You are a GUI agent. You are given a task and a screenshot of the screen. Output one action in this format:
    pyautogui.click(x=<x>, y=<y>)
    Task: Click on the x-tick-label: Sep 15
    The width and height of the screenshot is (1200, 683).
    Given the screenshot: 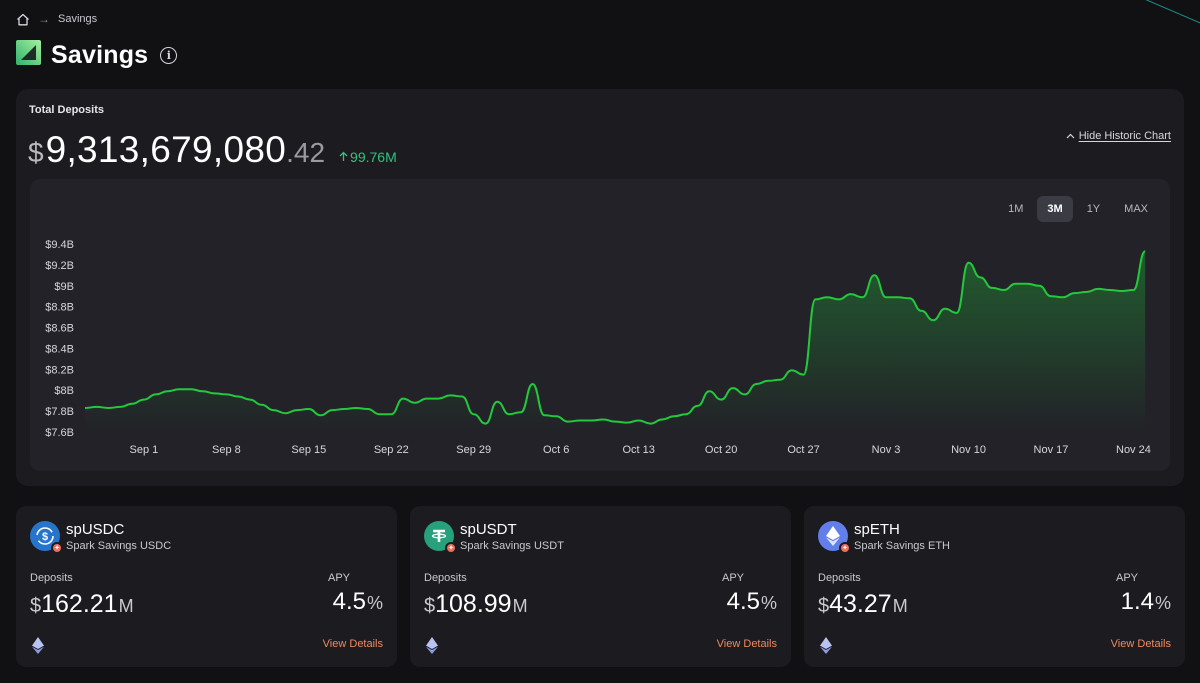 What is the action you would take?
    pyautogui.click(x=308, y=450)
    